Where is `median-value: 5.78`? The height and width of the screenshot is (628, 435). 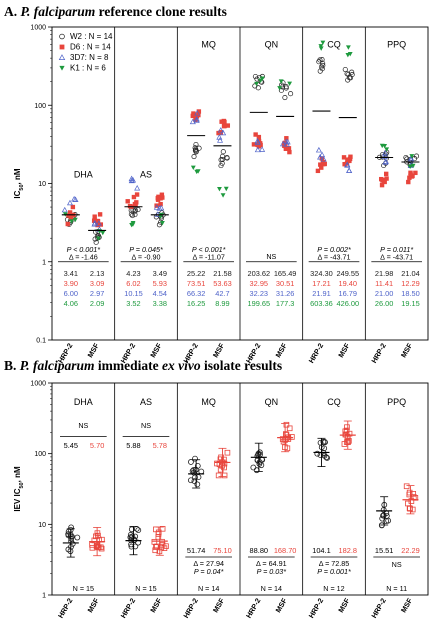 median-value: 5.78 is located at coordinates (160, 445).